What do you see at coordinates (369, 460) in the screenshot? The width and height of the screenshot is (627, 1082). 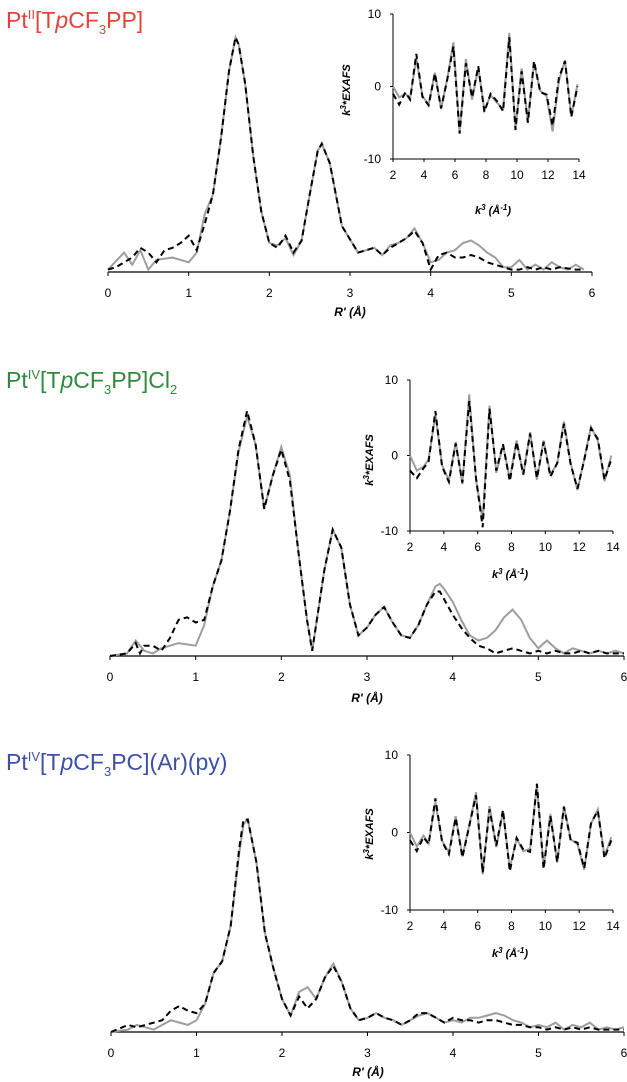 I see `panel-2-inset-y-axis-label: k3*EXAFS` at bounding box center [369, 460].